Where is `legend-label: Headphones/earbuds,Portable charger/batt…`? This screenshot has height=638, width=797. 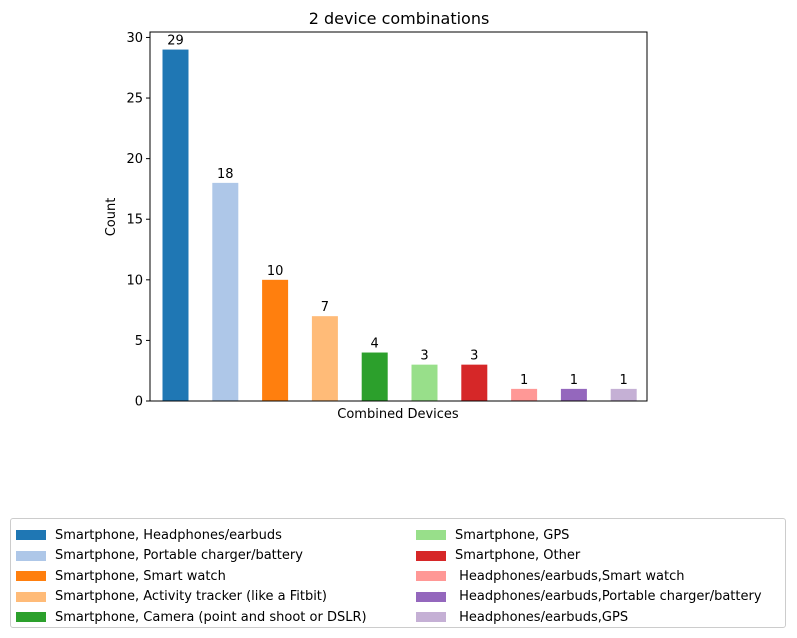
legend-label: Headphones/earbuds,Portable charger/batt… is located at coordinates (608, 597).